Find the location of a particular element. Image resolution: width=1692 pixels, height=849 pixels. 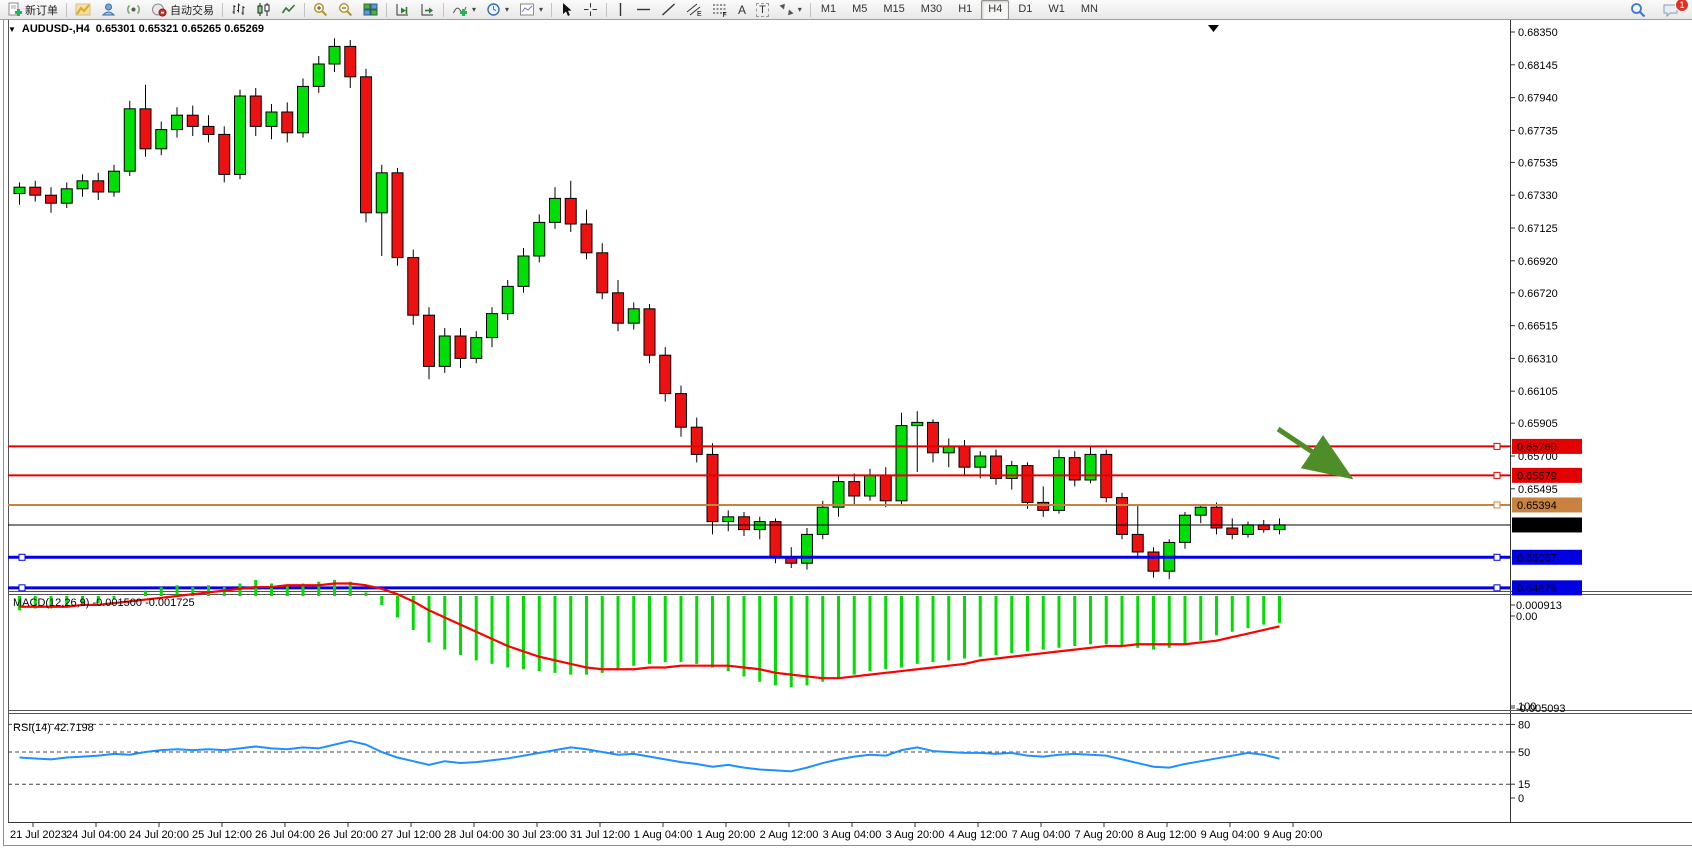

svg-text: 0.68145 is located at coordinates (1538, 66).